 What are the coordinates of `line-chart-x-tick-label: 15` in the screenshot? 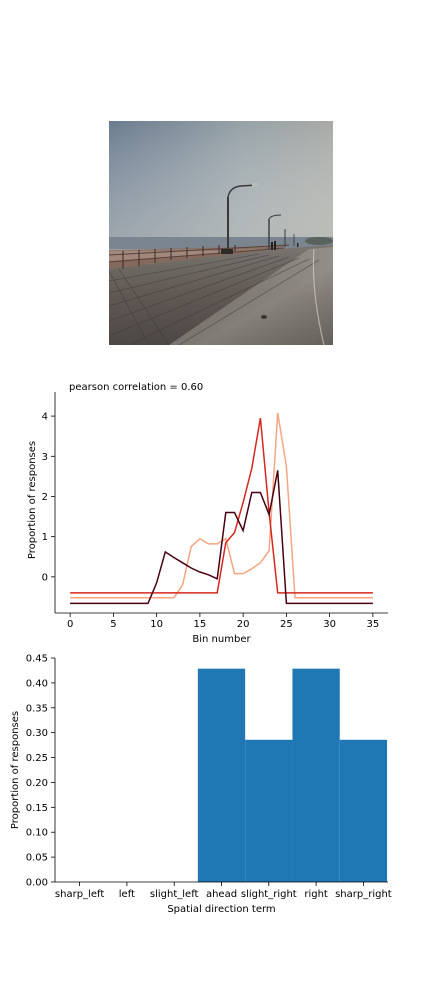 It's located at (200, 624).